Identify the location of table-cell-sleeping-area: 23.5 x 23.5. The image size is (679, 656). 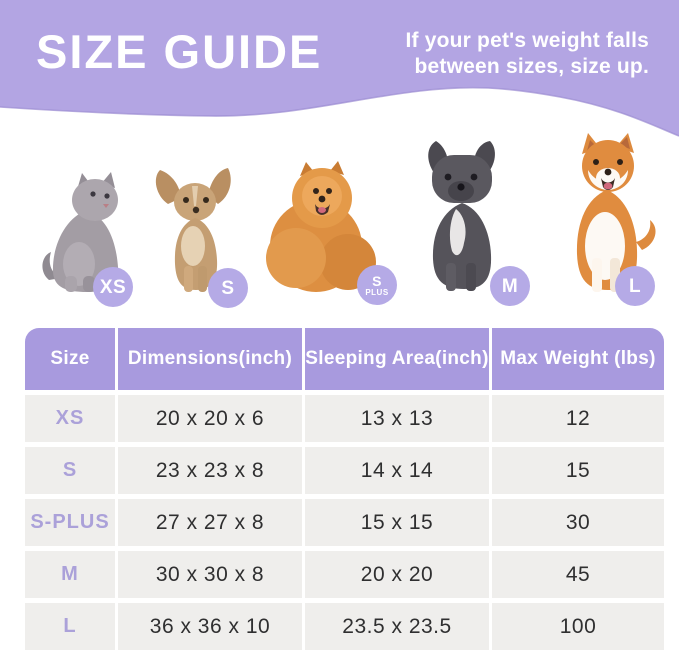
(397, 626).